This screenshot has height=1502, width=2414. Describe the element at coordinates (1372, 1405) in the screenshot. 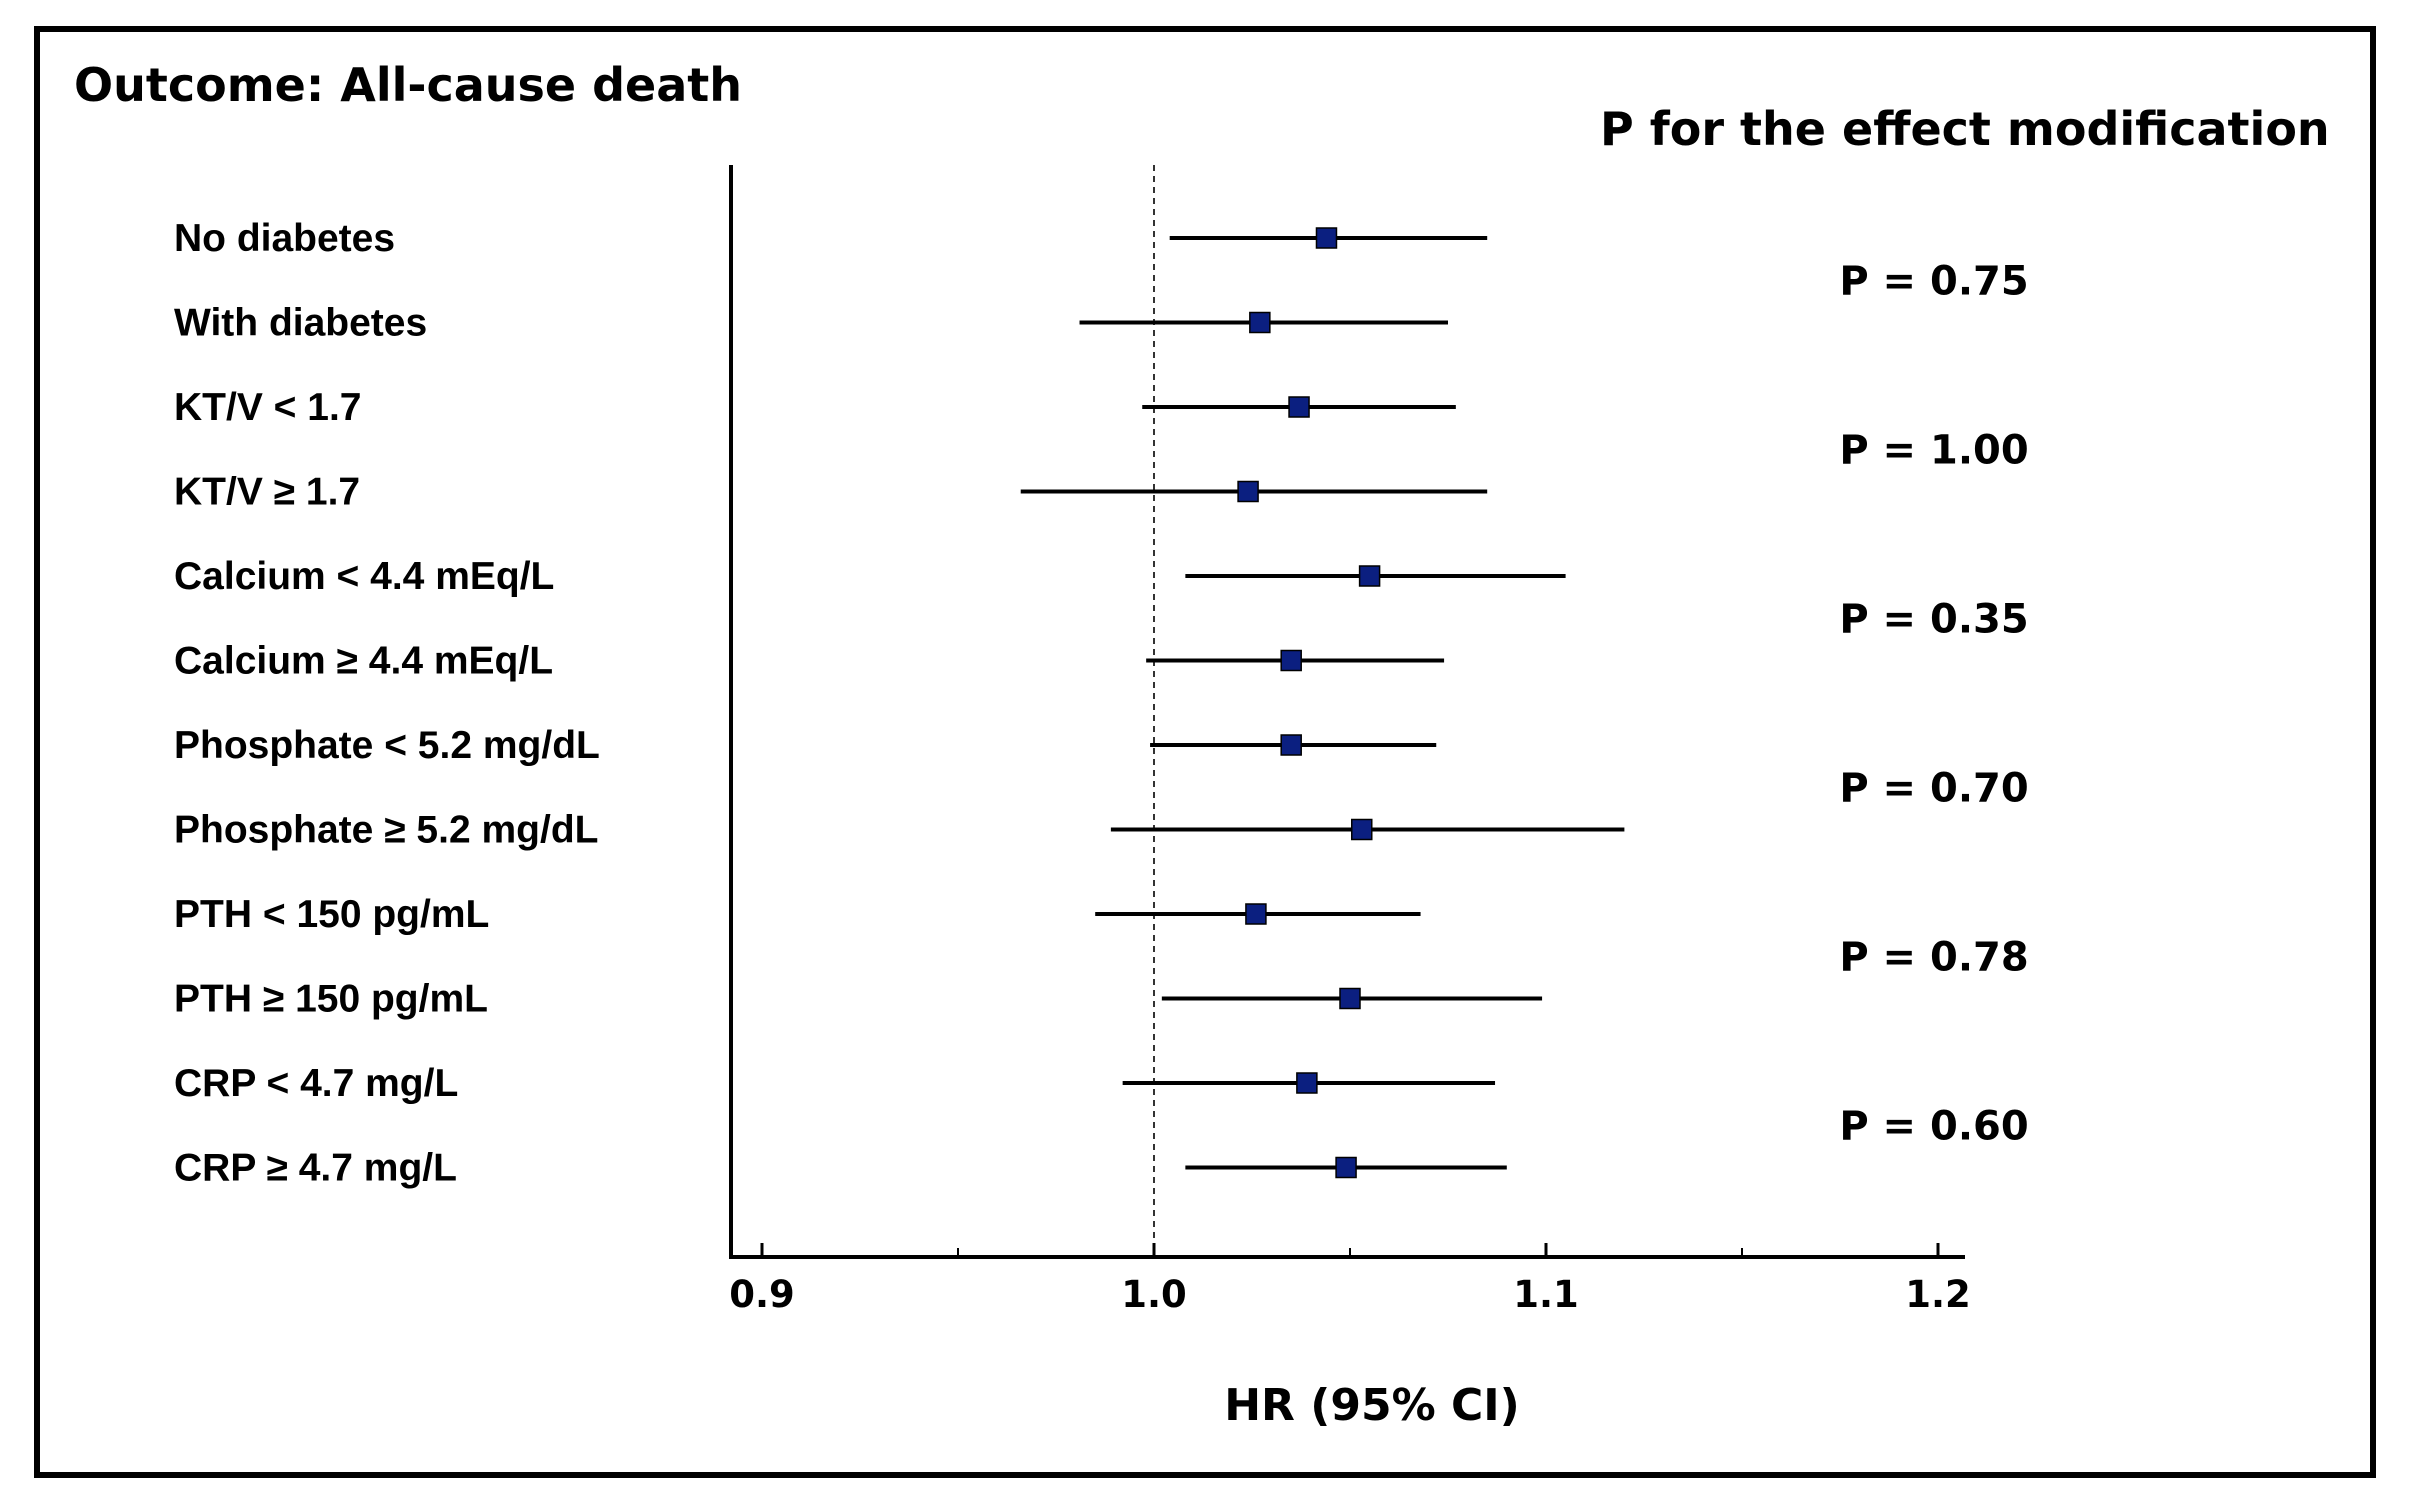

I see `x-axis-title: HR (95% CI)` at that location.